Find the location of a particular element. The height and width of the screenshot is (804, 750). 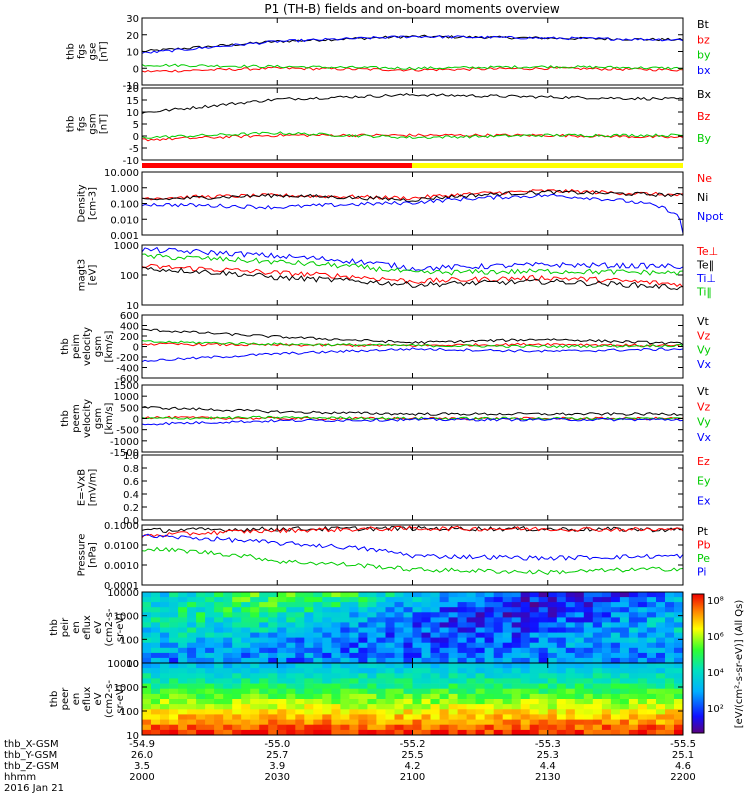

y-tick-label: 10 is located at coordinates (132, 736).